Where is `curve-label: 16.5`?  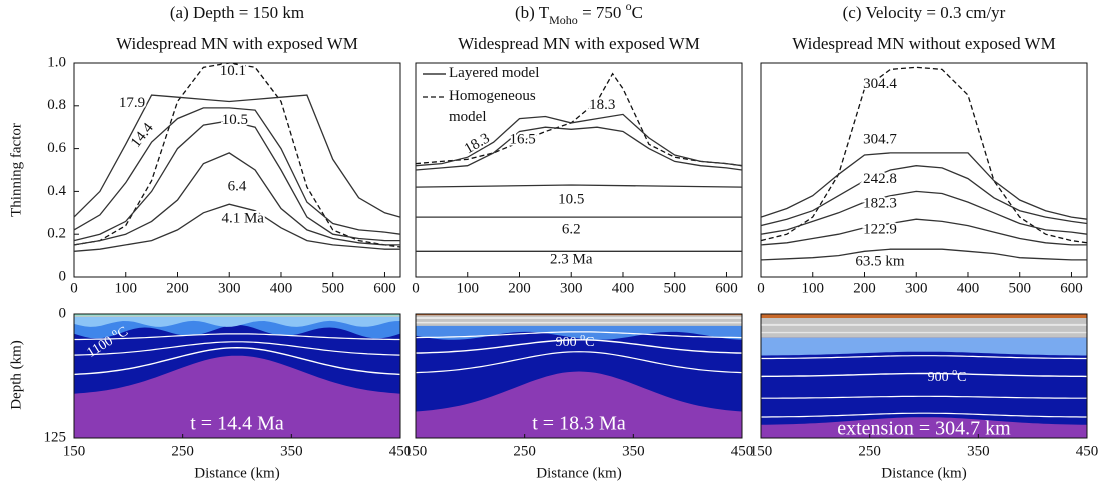
curve-label: 16.5 is located at coordinates (522, 139).